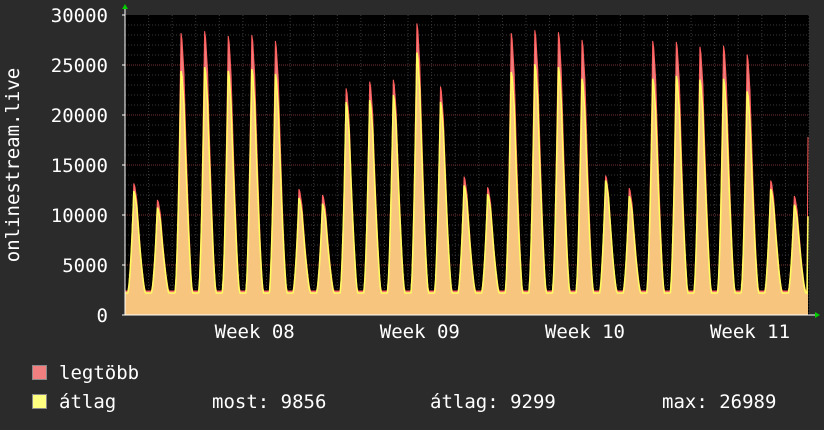 This screenshot has width=824, height=430. I want to click on legend-swatch-legtobb, so click(39, 372).